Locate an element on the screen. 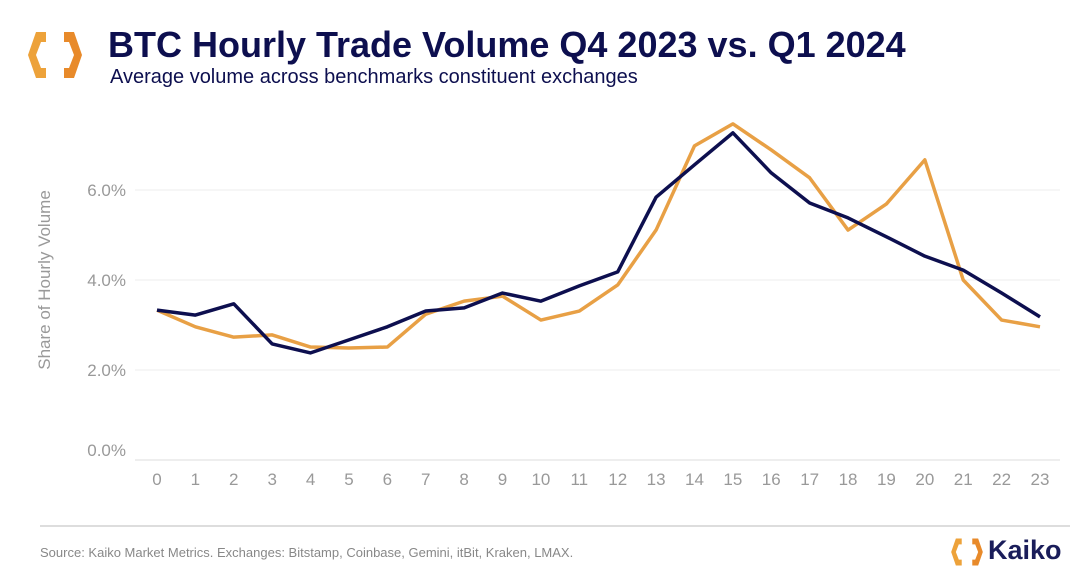 This screenshot has width=1088, height=586. x-tick-label: 0 is located at coordinates (156, 479).